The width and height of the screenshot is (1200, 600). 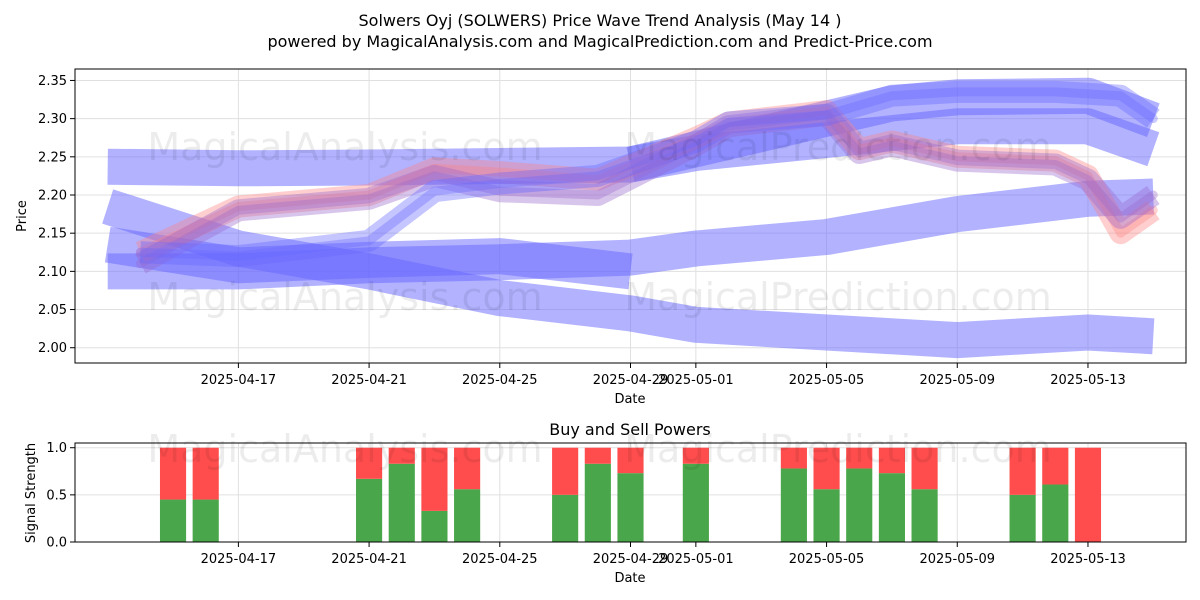 What do you see at coordinates (696, 559) in the screenshot?
I see `signal-x-tick-label-4: 2025-05-01` at bounding box center [696, 559].